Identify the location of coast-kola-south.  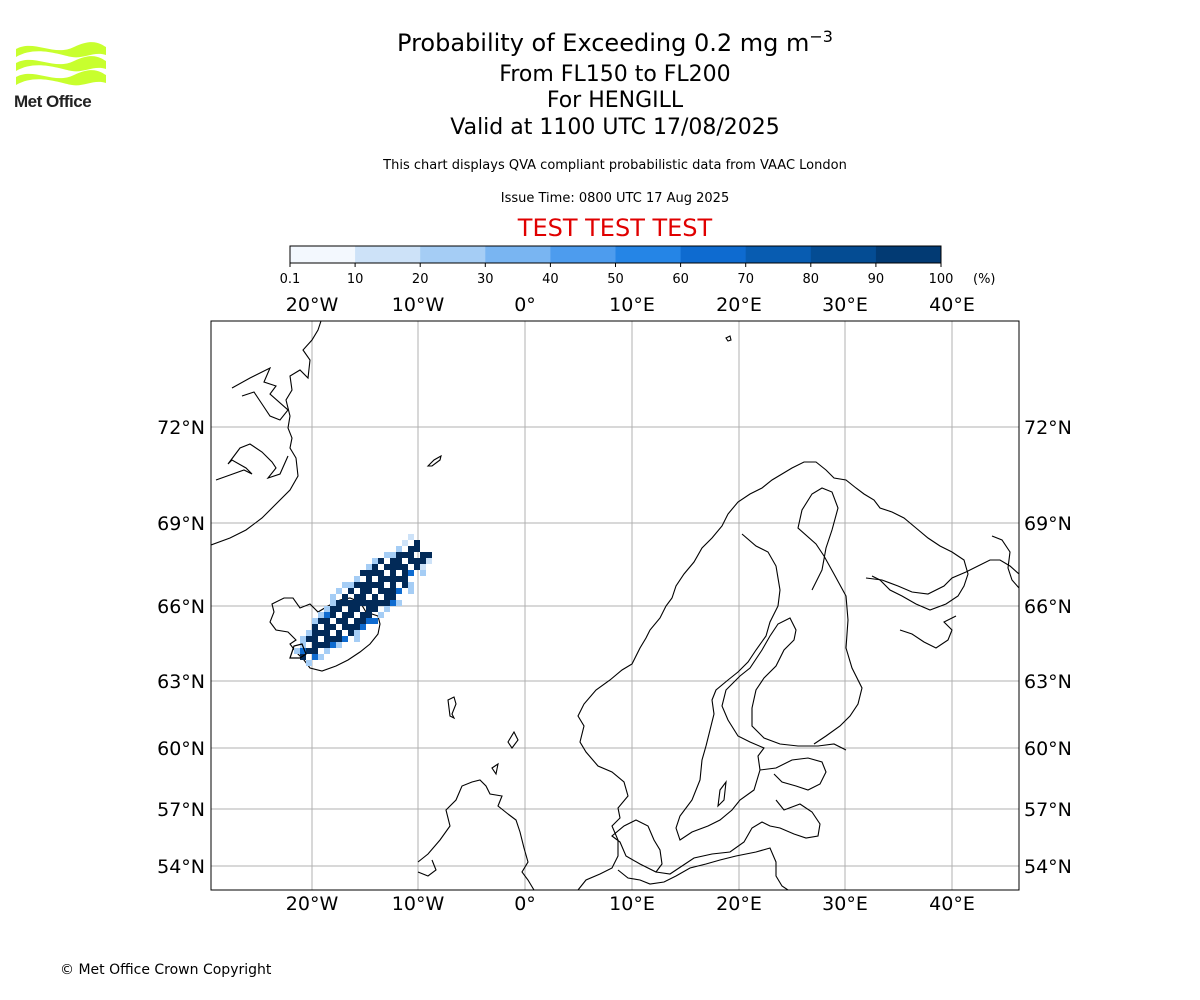
(928, 632).